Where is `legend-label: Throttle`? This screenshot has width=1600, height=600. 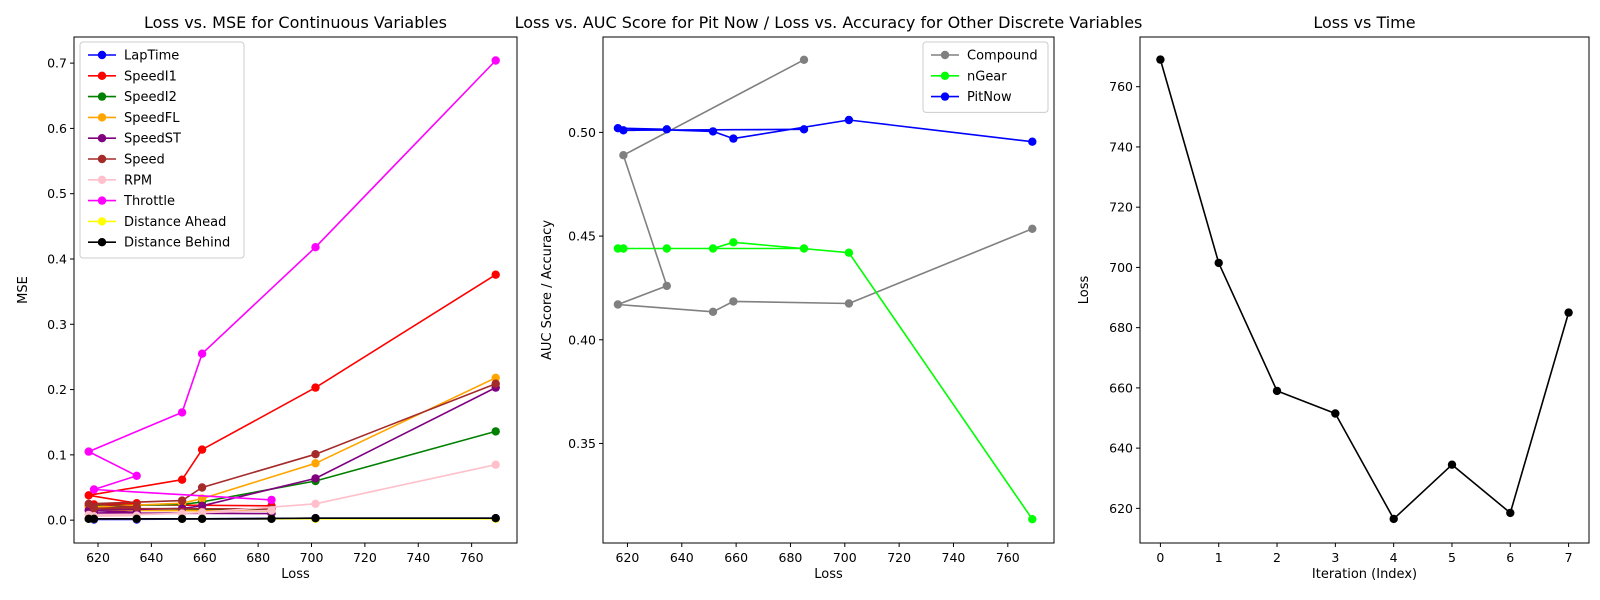 legend-label: Throttle is located at coordinates (149, 201).